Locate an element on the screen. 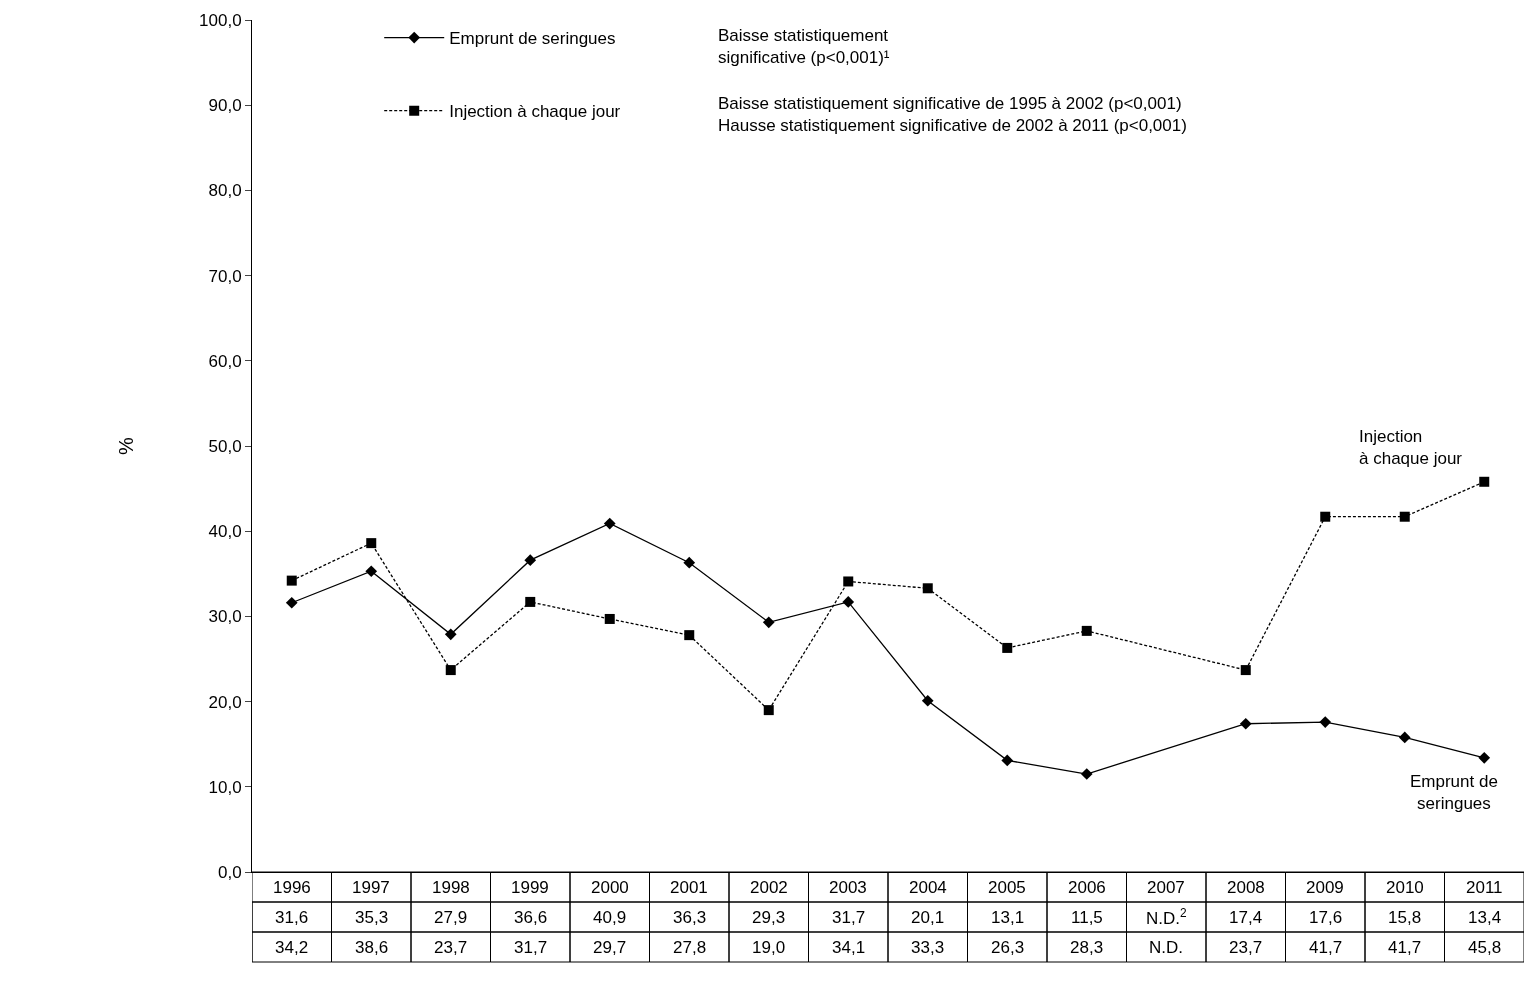 This screenshot has height=982, width=1524. data-label: 11,5 is located at coordinates (1087, 917).